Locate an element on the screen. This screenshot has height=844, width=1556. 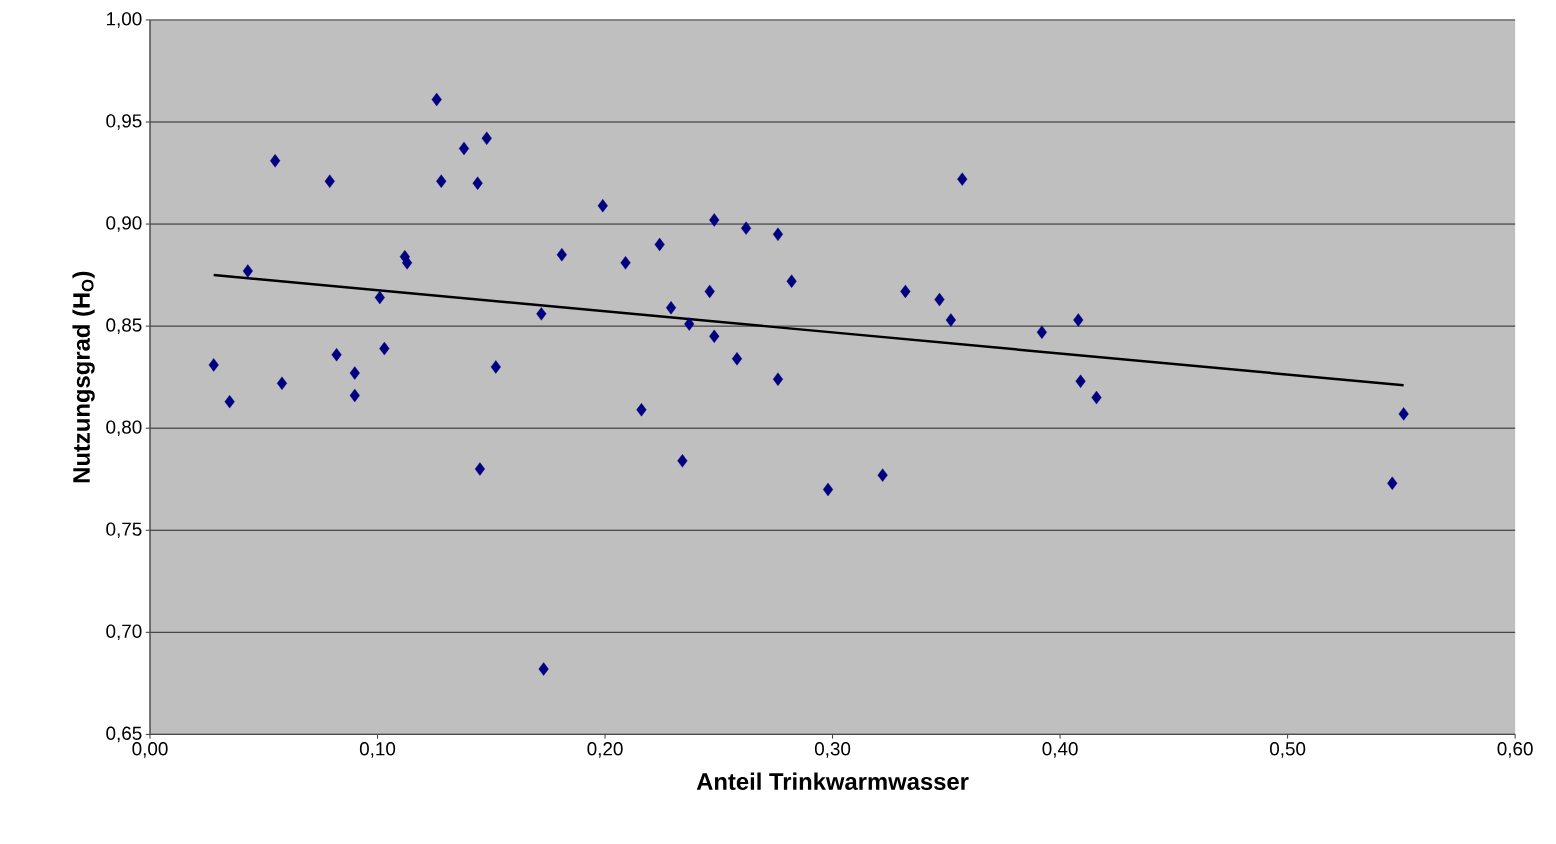
y-tick-label: 0,75 is located at coordinates (124, 530).